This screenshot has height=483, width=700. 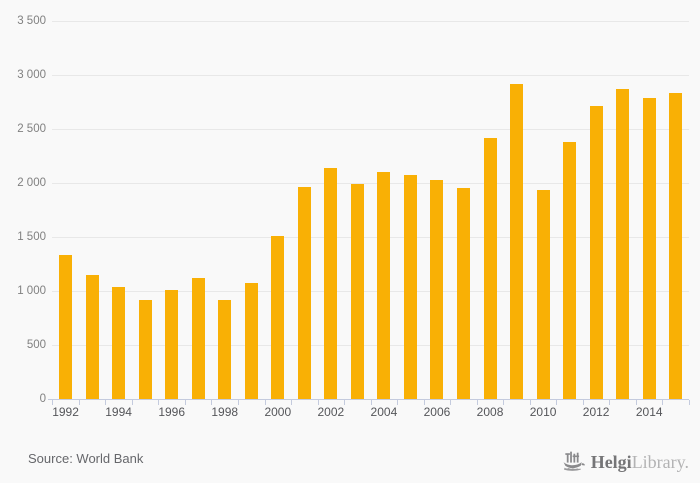 I want to click on helgi-library-logo: HelgiLibrary., so click(x=625, y=461).